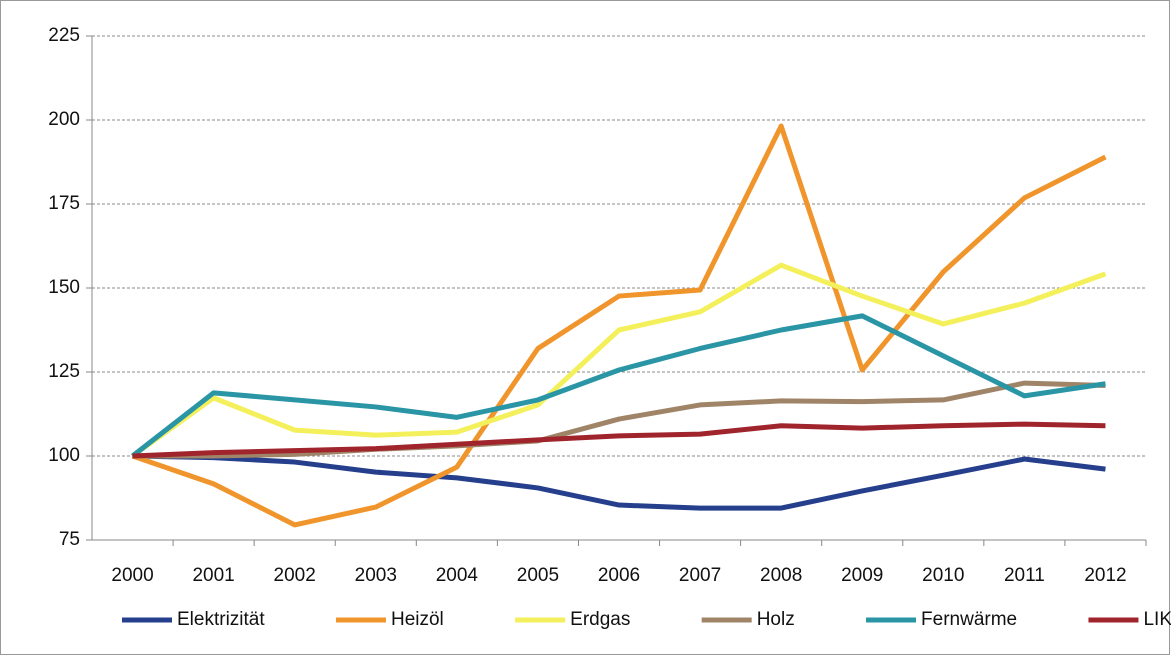 Image resolution: width=1171 pixels, height=656 pixels. I want to click on x-tick-label: 2000, so click(132, 575).